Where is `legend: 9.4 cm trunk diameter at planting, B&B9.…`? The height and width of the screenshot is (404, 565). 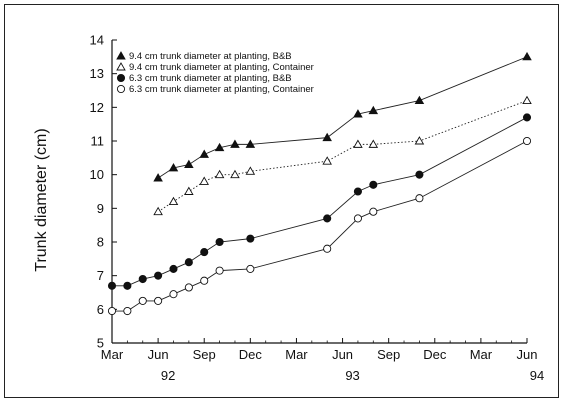
legend: 9.4 cm trunk diameter at planting, B&B9.… is located at coordinates (215, 73).